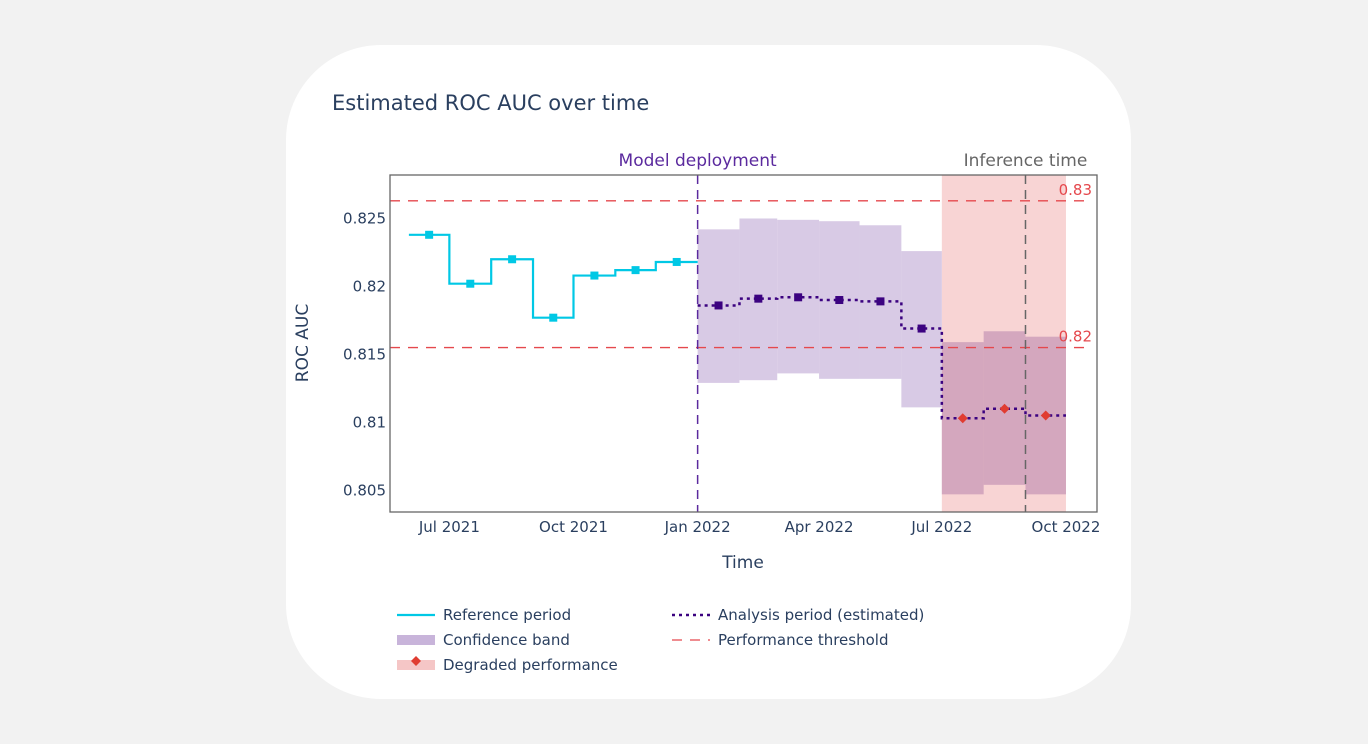  I want to click on x-tick-label: Jul 2021, so click(449, 527).